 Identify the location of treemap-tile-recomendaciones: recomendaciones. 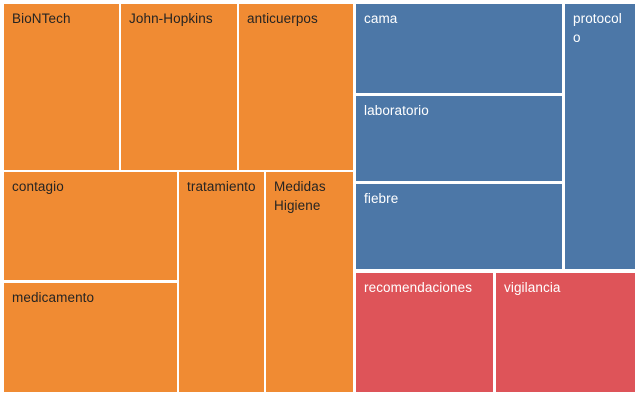
(424, 332).